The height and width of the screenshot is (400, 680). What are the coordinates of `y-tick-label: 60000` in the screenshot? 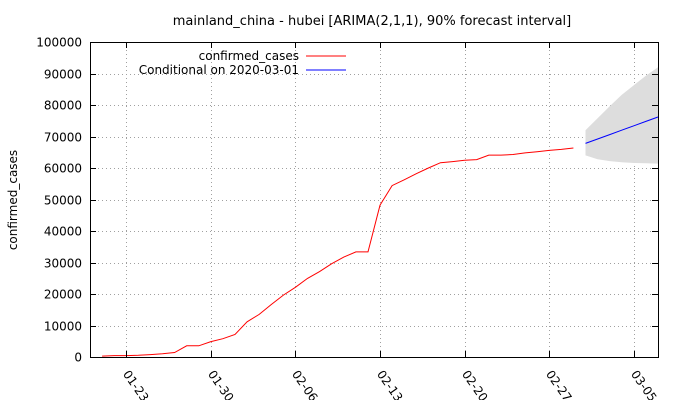 It's located at (63, 169).